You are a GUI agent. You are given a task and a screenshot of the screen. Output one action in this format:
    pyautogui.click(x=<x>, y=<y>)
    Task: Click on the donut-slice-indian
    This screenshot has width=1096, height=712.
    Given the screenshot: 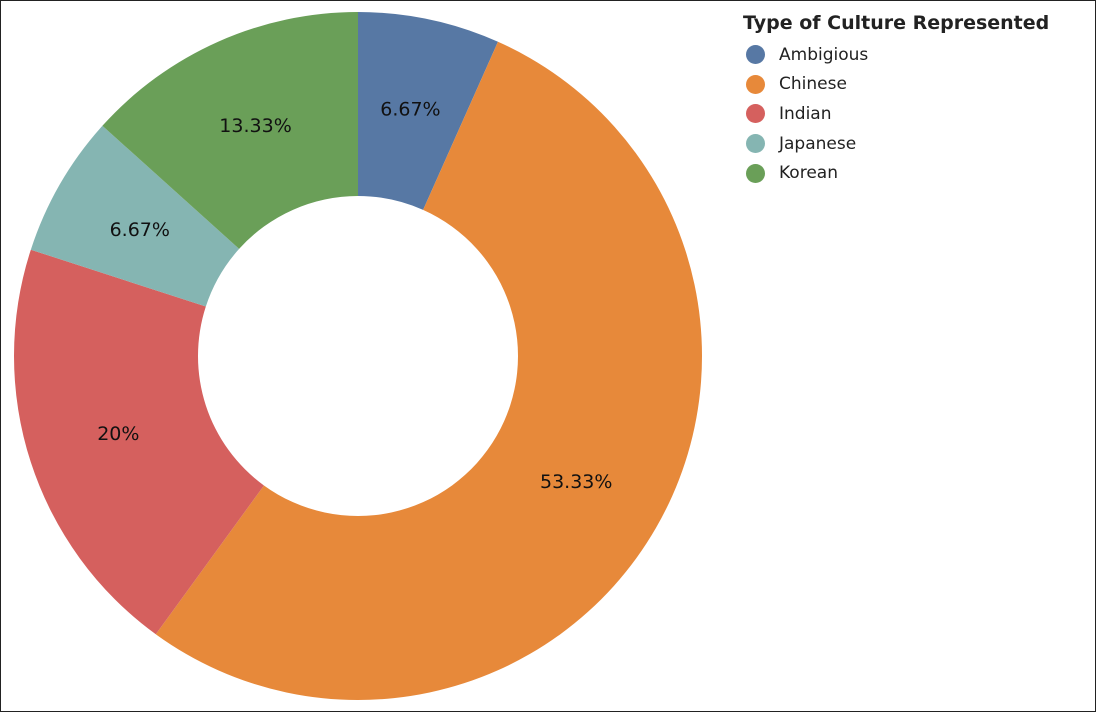 What is the action you would take?
    pyautogui.click(x=139, y=442)
    